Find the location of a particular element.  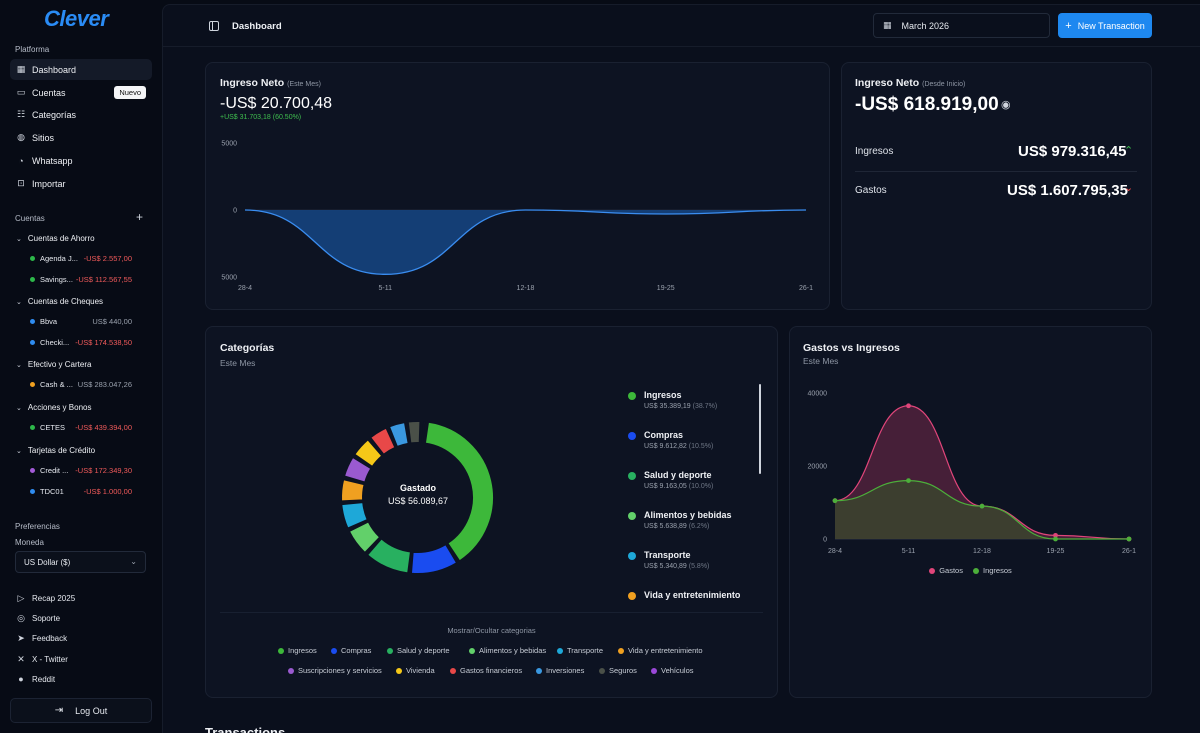

chip-label: Salud y deporte is located at coordinates (423, 650).